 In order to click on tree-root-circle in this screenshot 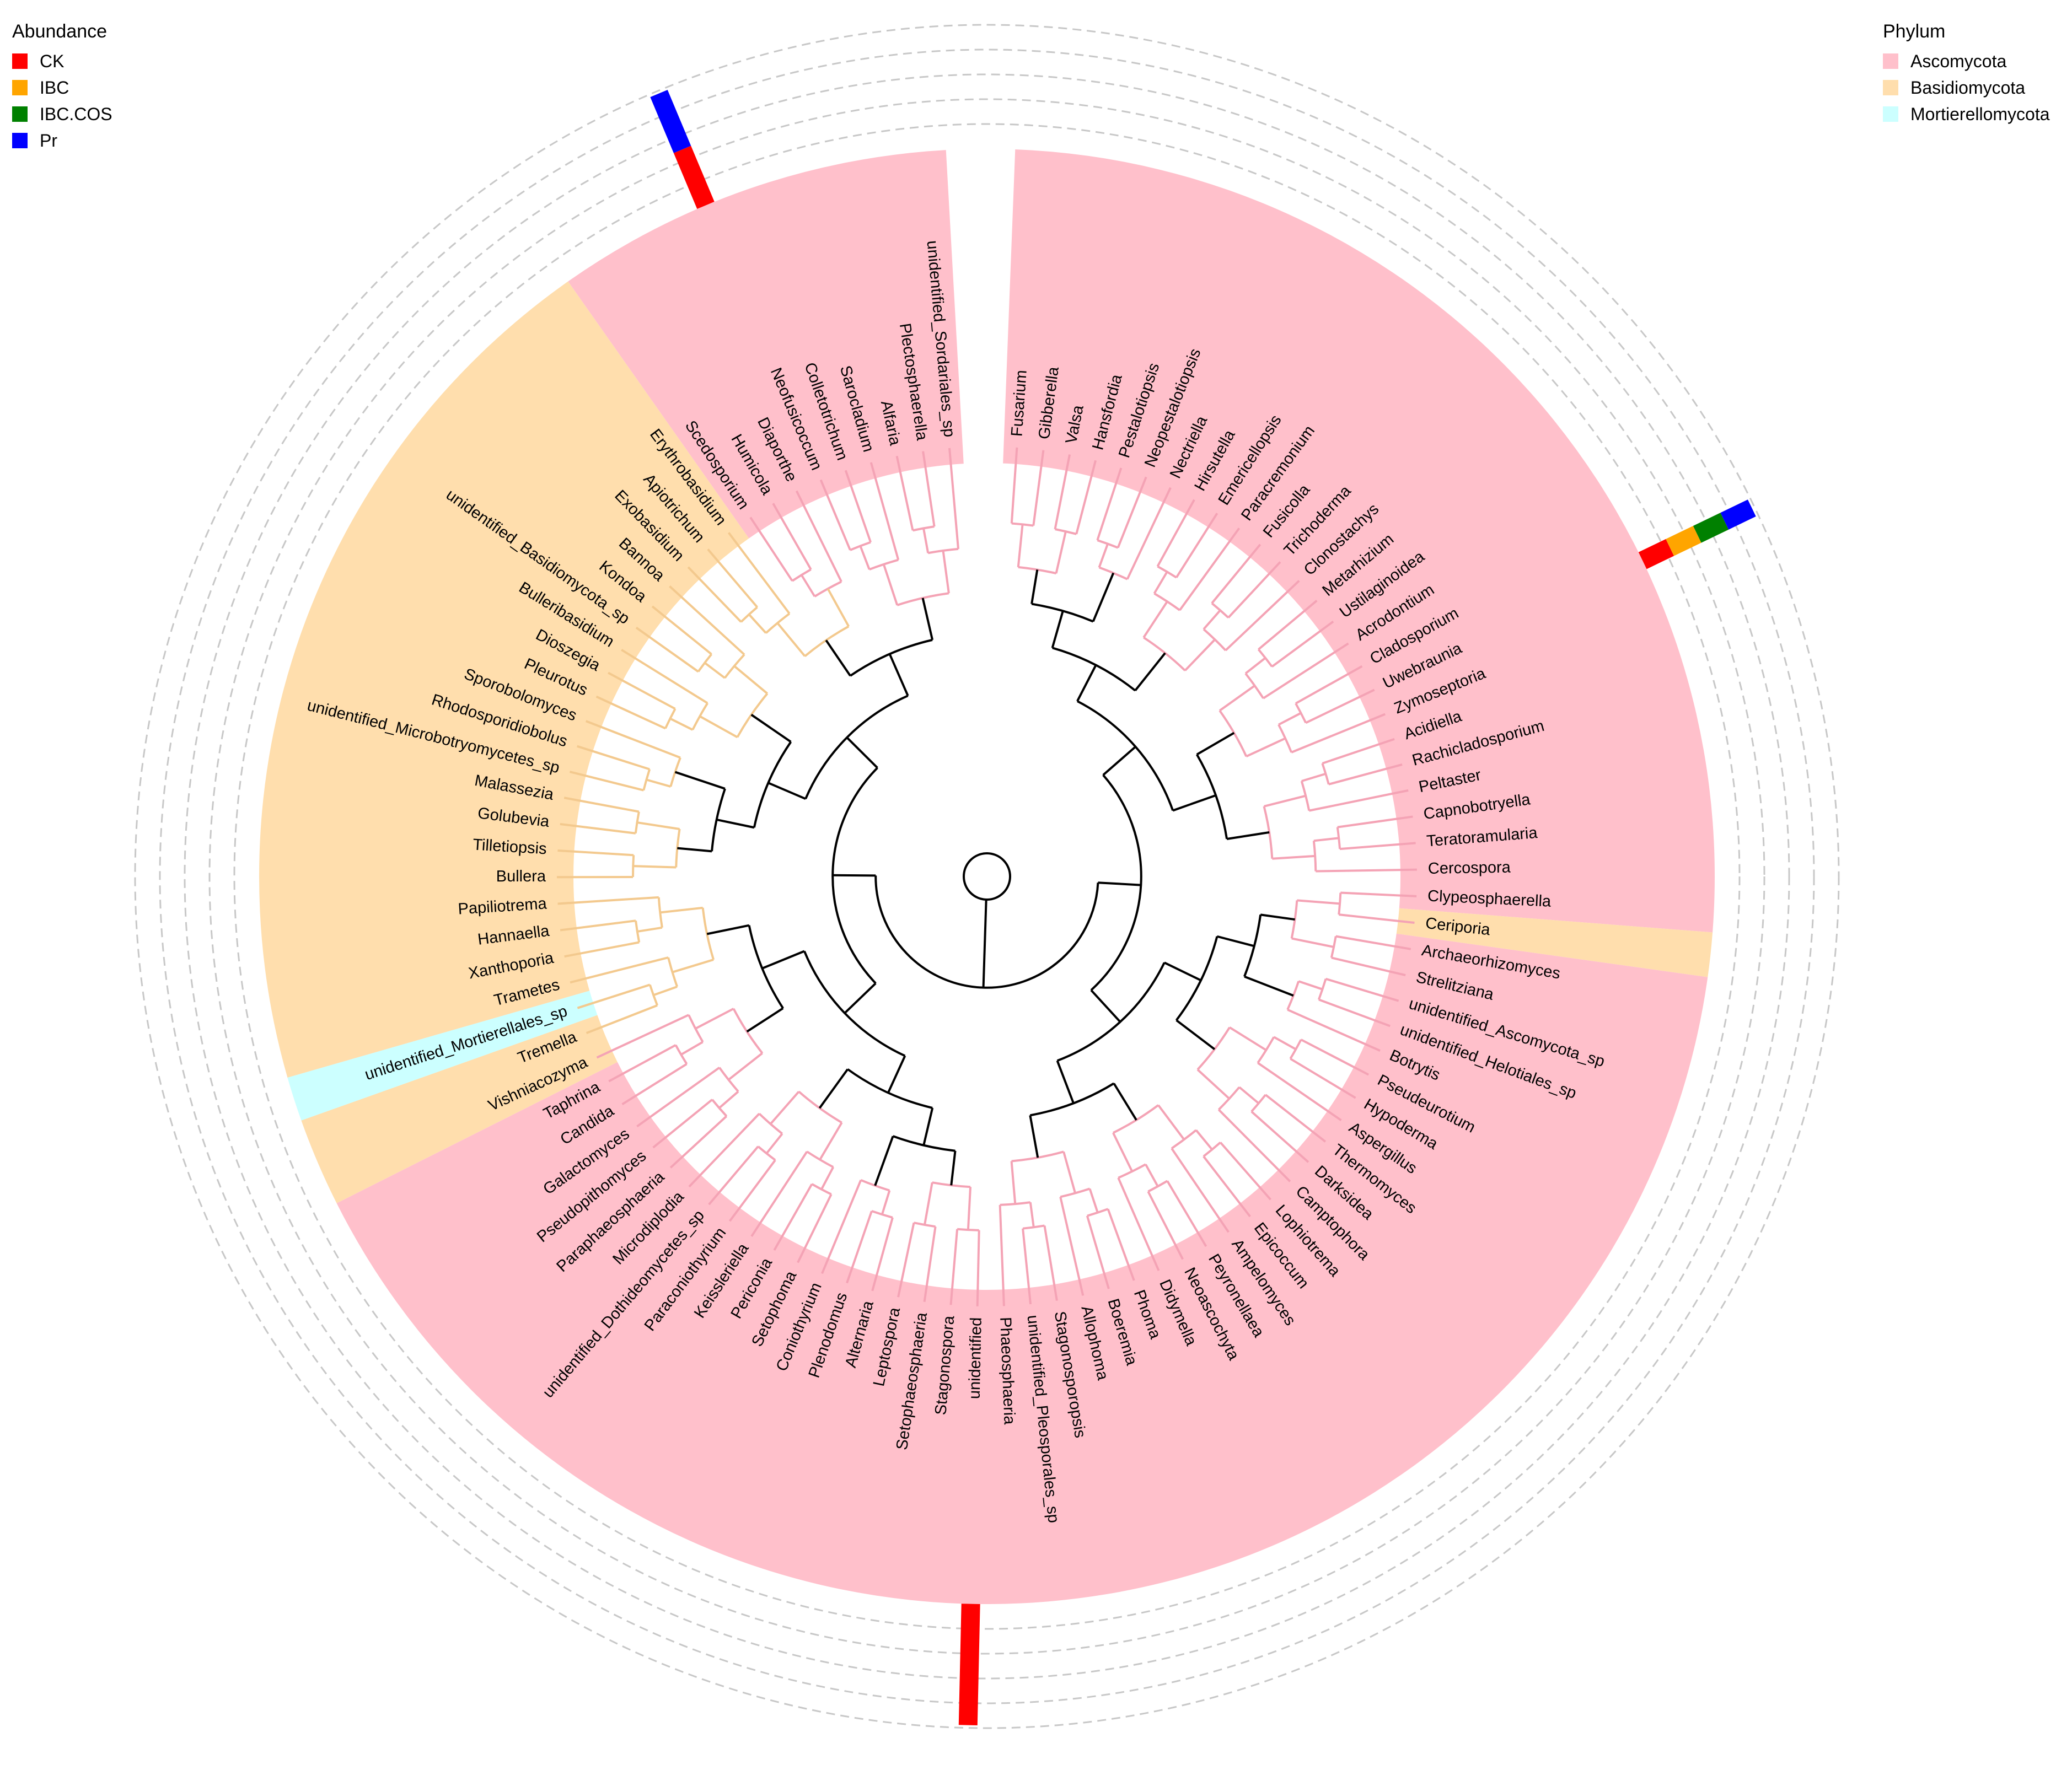, I will do `click(987, 876)`.